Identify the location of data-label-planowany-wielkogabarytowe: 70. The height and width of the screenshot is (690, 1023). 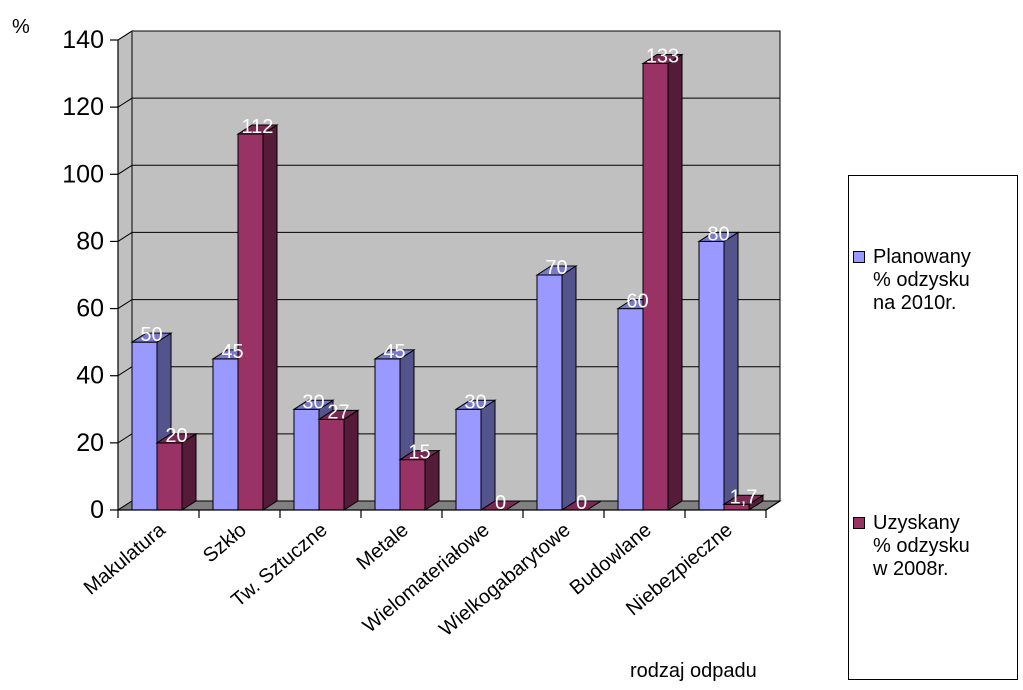
(556, 268).